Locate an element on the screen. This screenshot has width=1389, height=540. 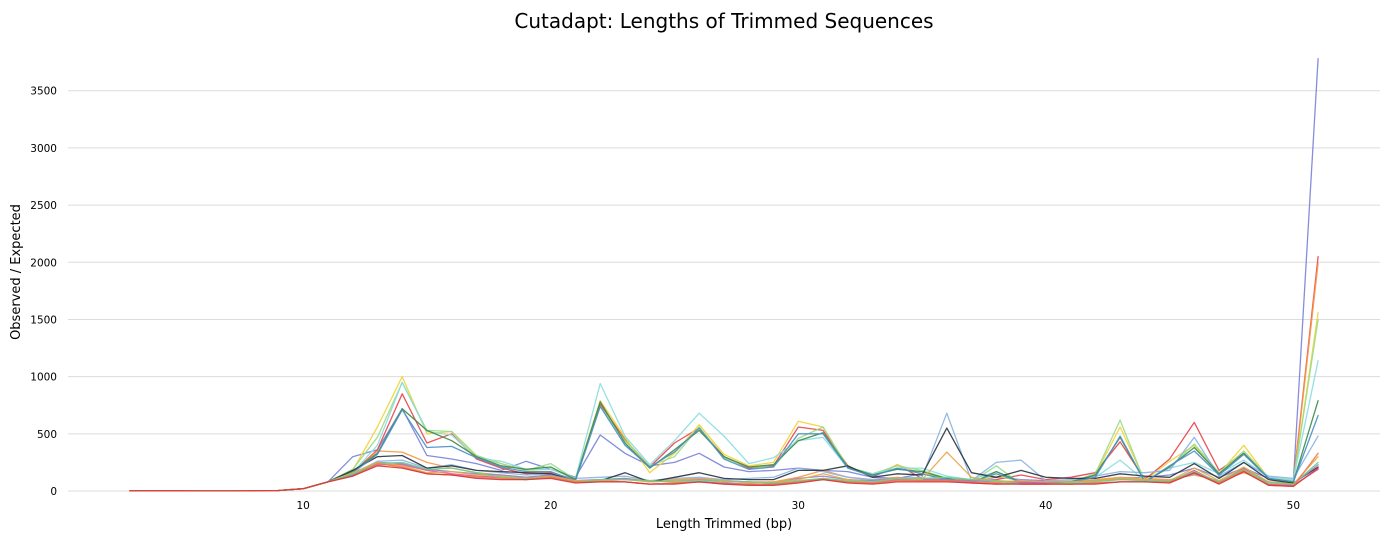
y-axis-label: Observed / Expected is located at coordinates (16, 272).